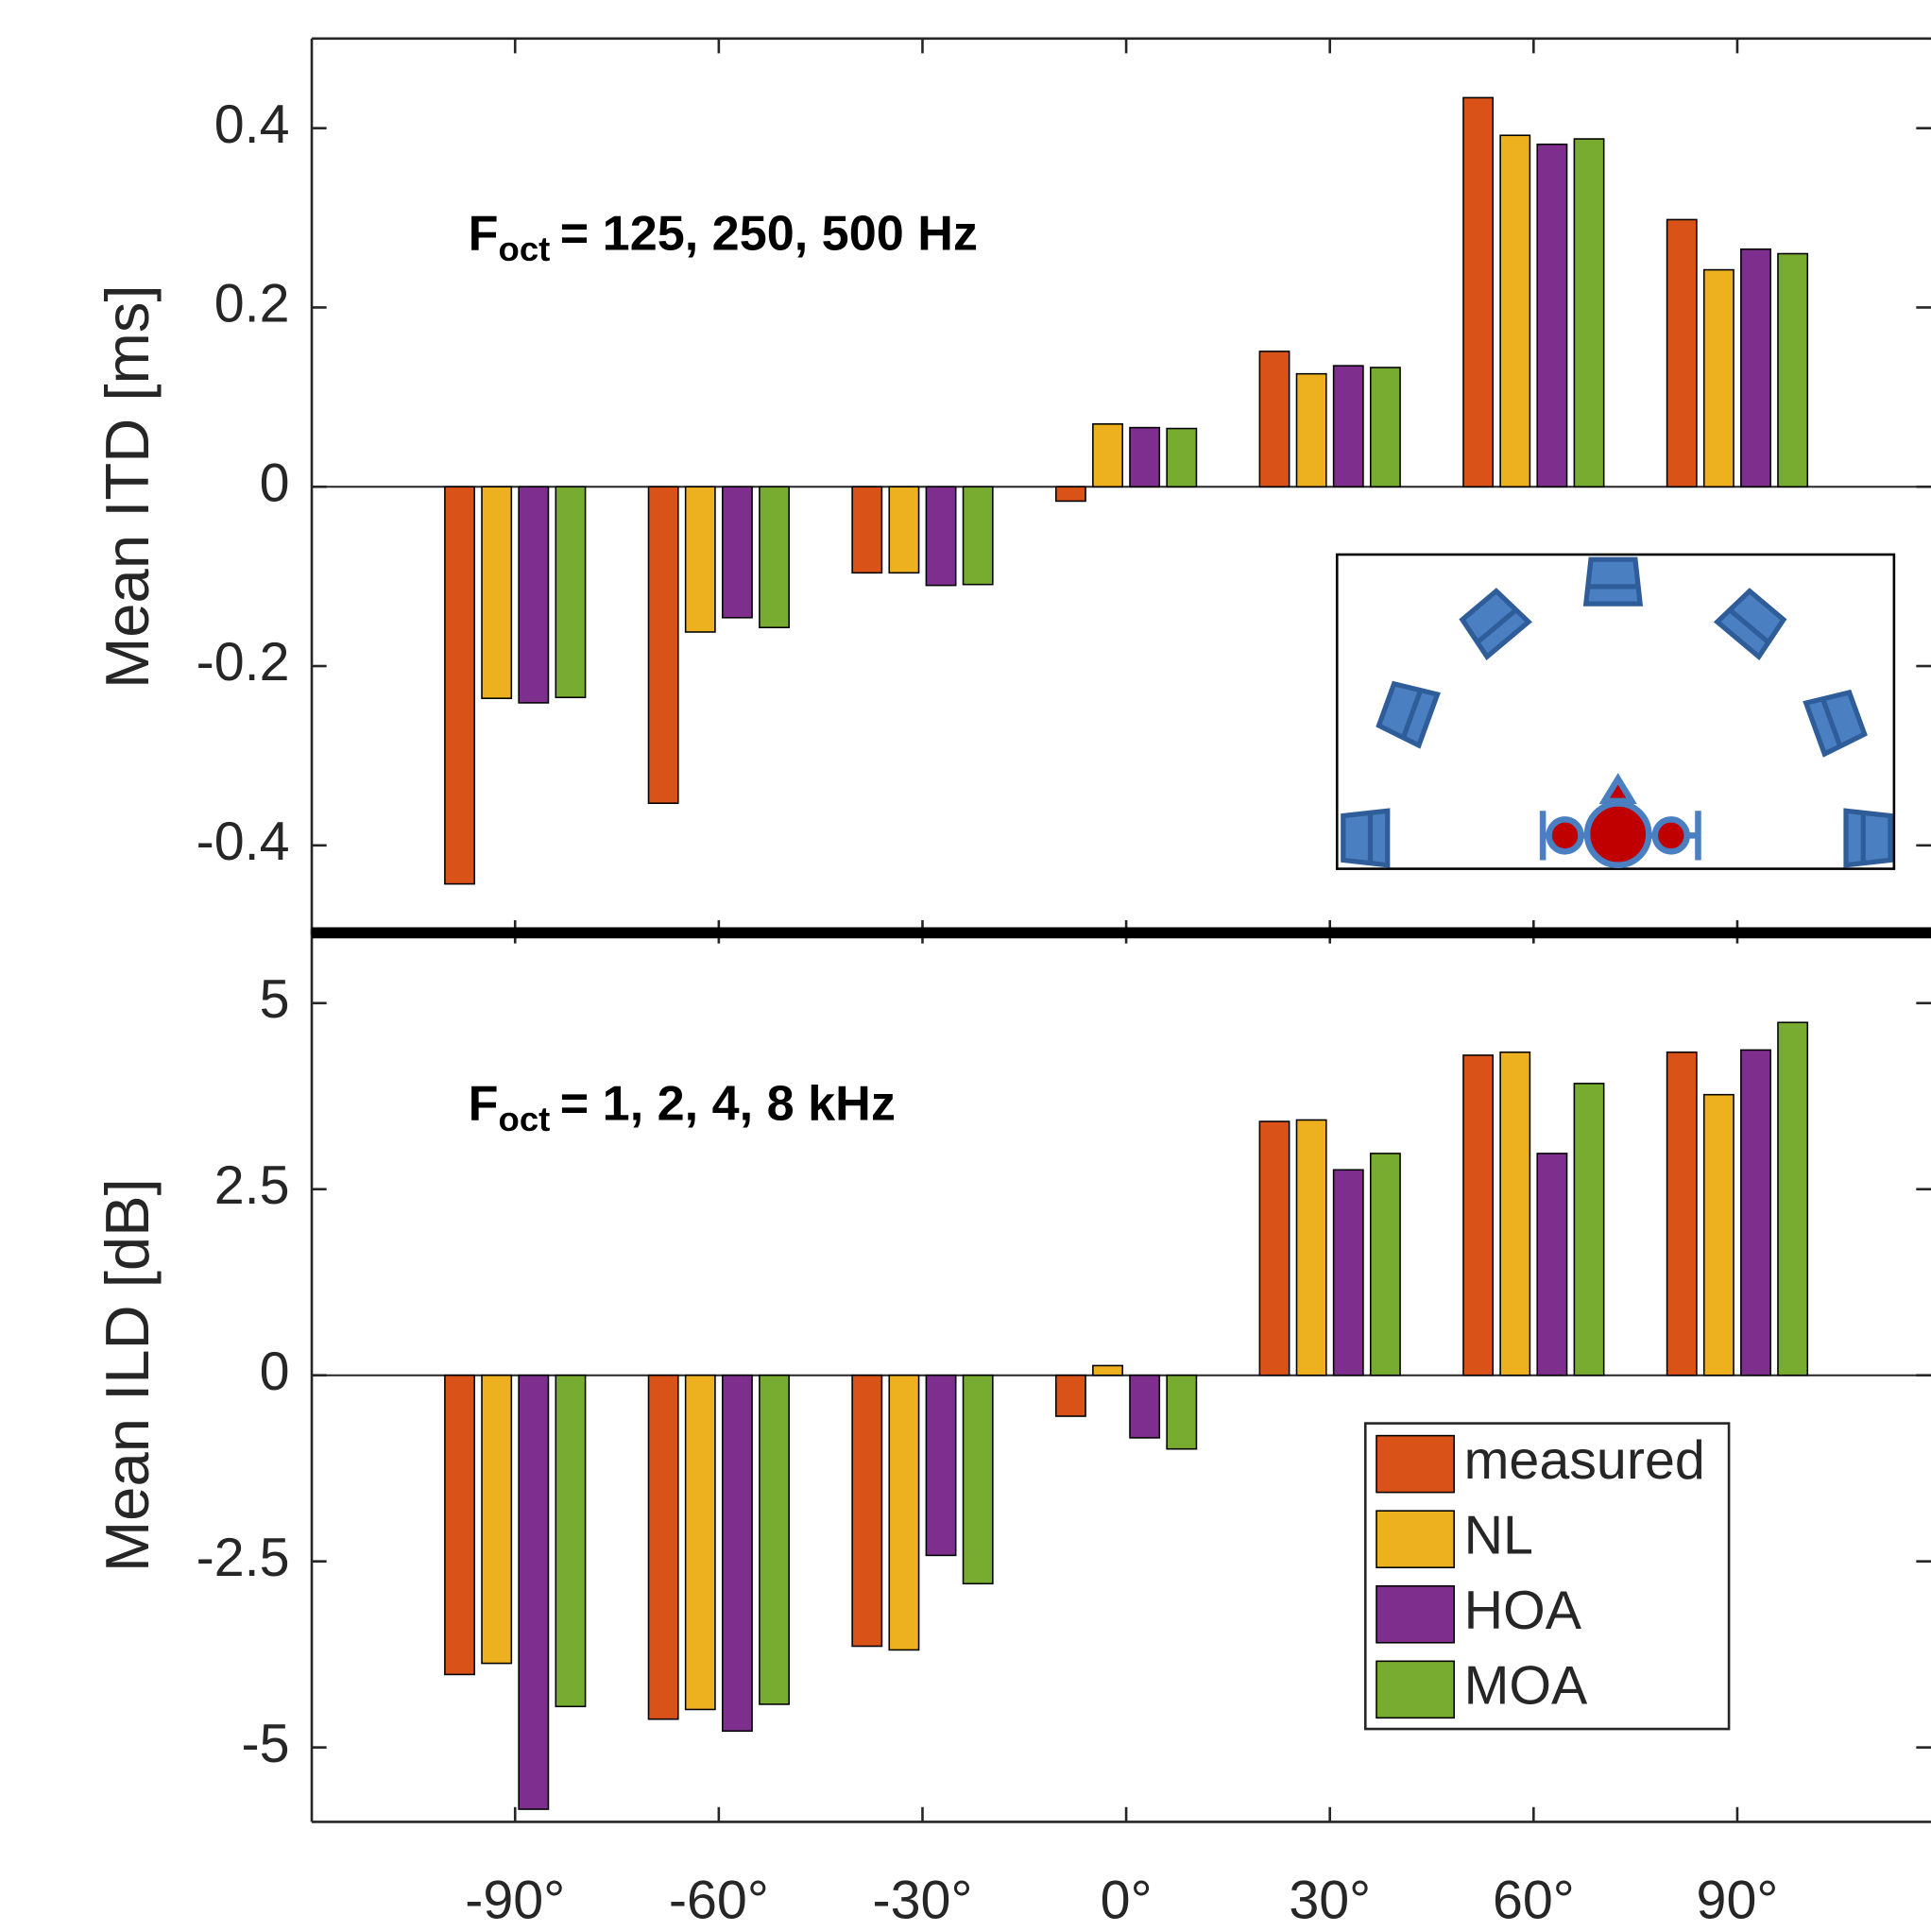 Image resolution: width=1931 pixels, height=1932 pixels. What do you see at coordinates (1620, 820) in the screenshot?
I see `listener` at bounding box center [1620, 820].